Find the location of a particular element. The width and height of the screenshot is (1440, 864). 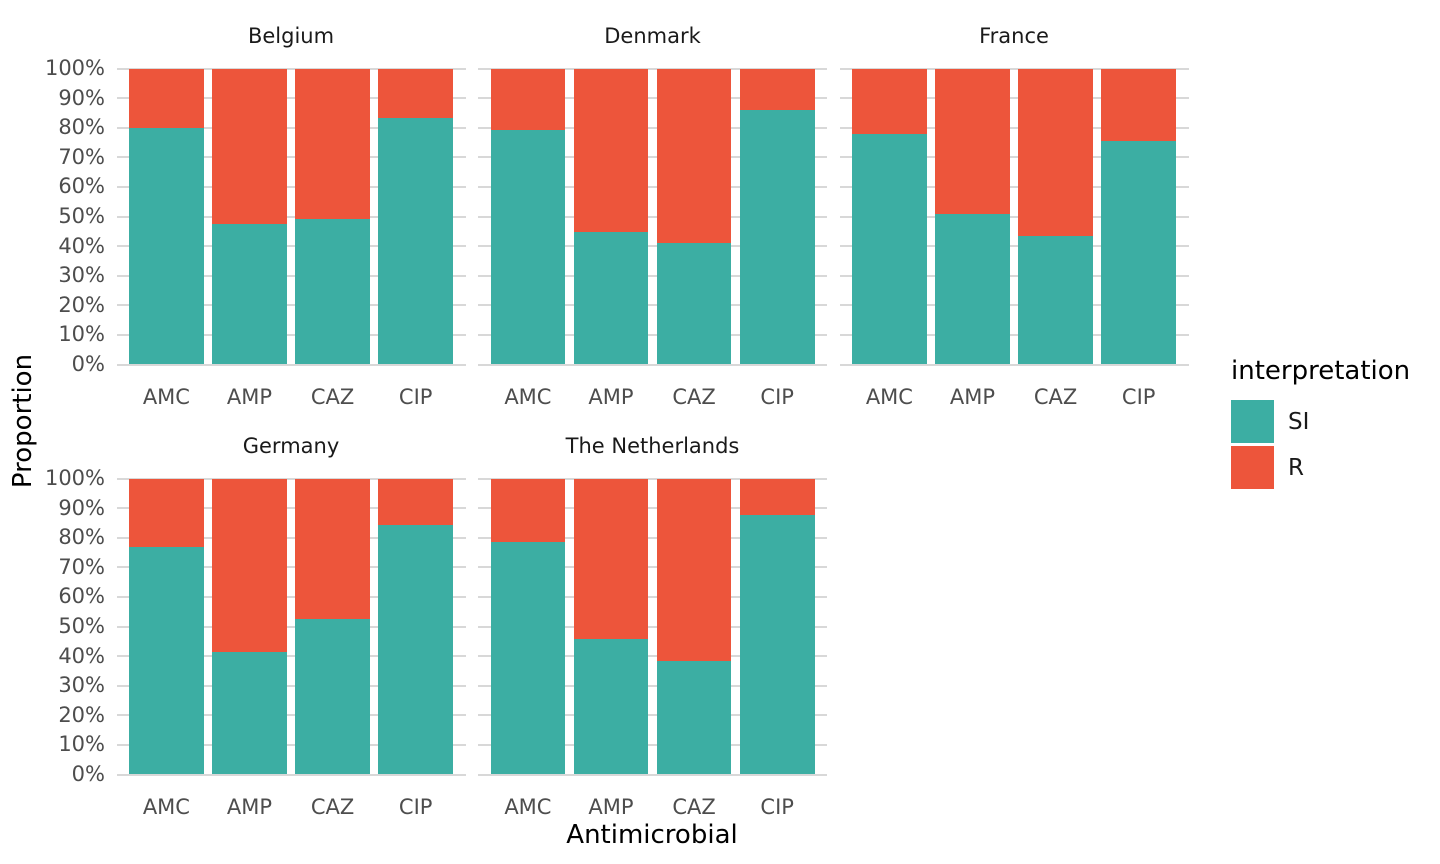

y-axis-tick-label: 90% is located at coordinates (81, 507).